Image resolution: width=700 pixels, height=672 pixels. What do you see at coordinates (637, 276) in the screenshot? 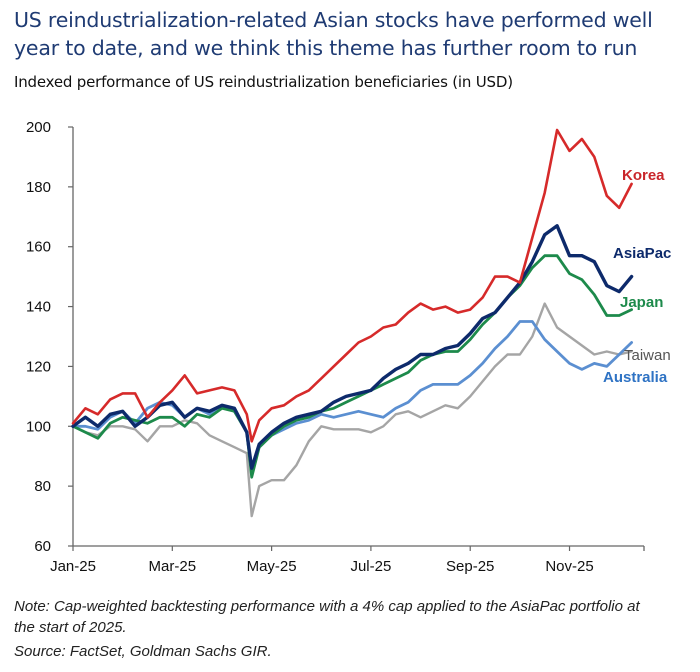
I see `series-labels: Korea AsiaPac Japan Taiwan Australia` at bounding box center [637, 276].